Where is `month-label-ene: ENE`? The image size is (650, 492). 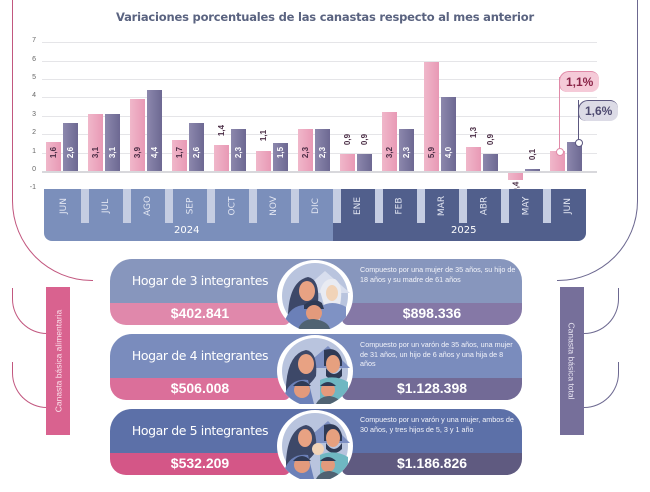
month-label-ene: ENE is located at coordinates (357, 206).